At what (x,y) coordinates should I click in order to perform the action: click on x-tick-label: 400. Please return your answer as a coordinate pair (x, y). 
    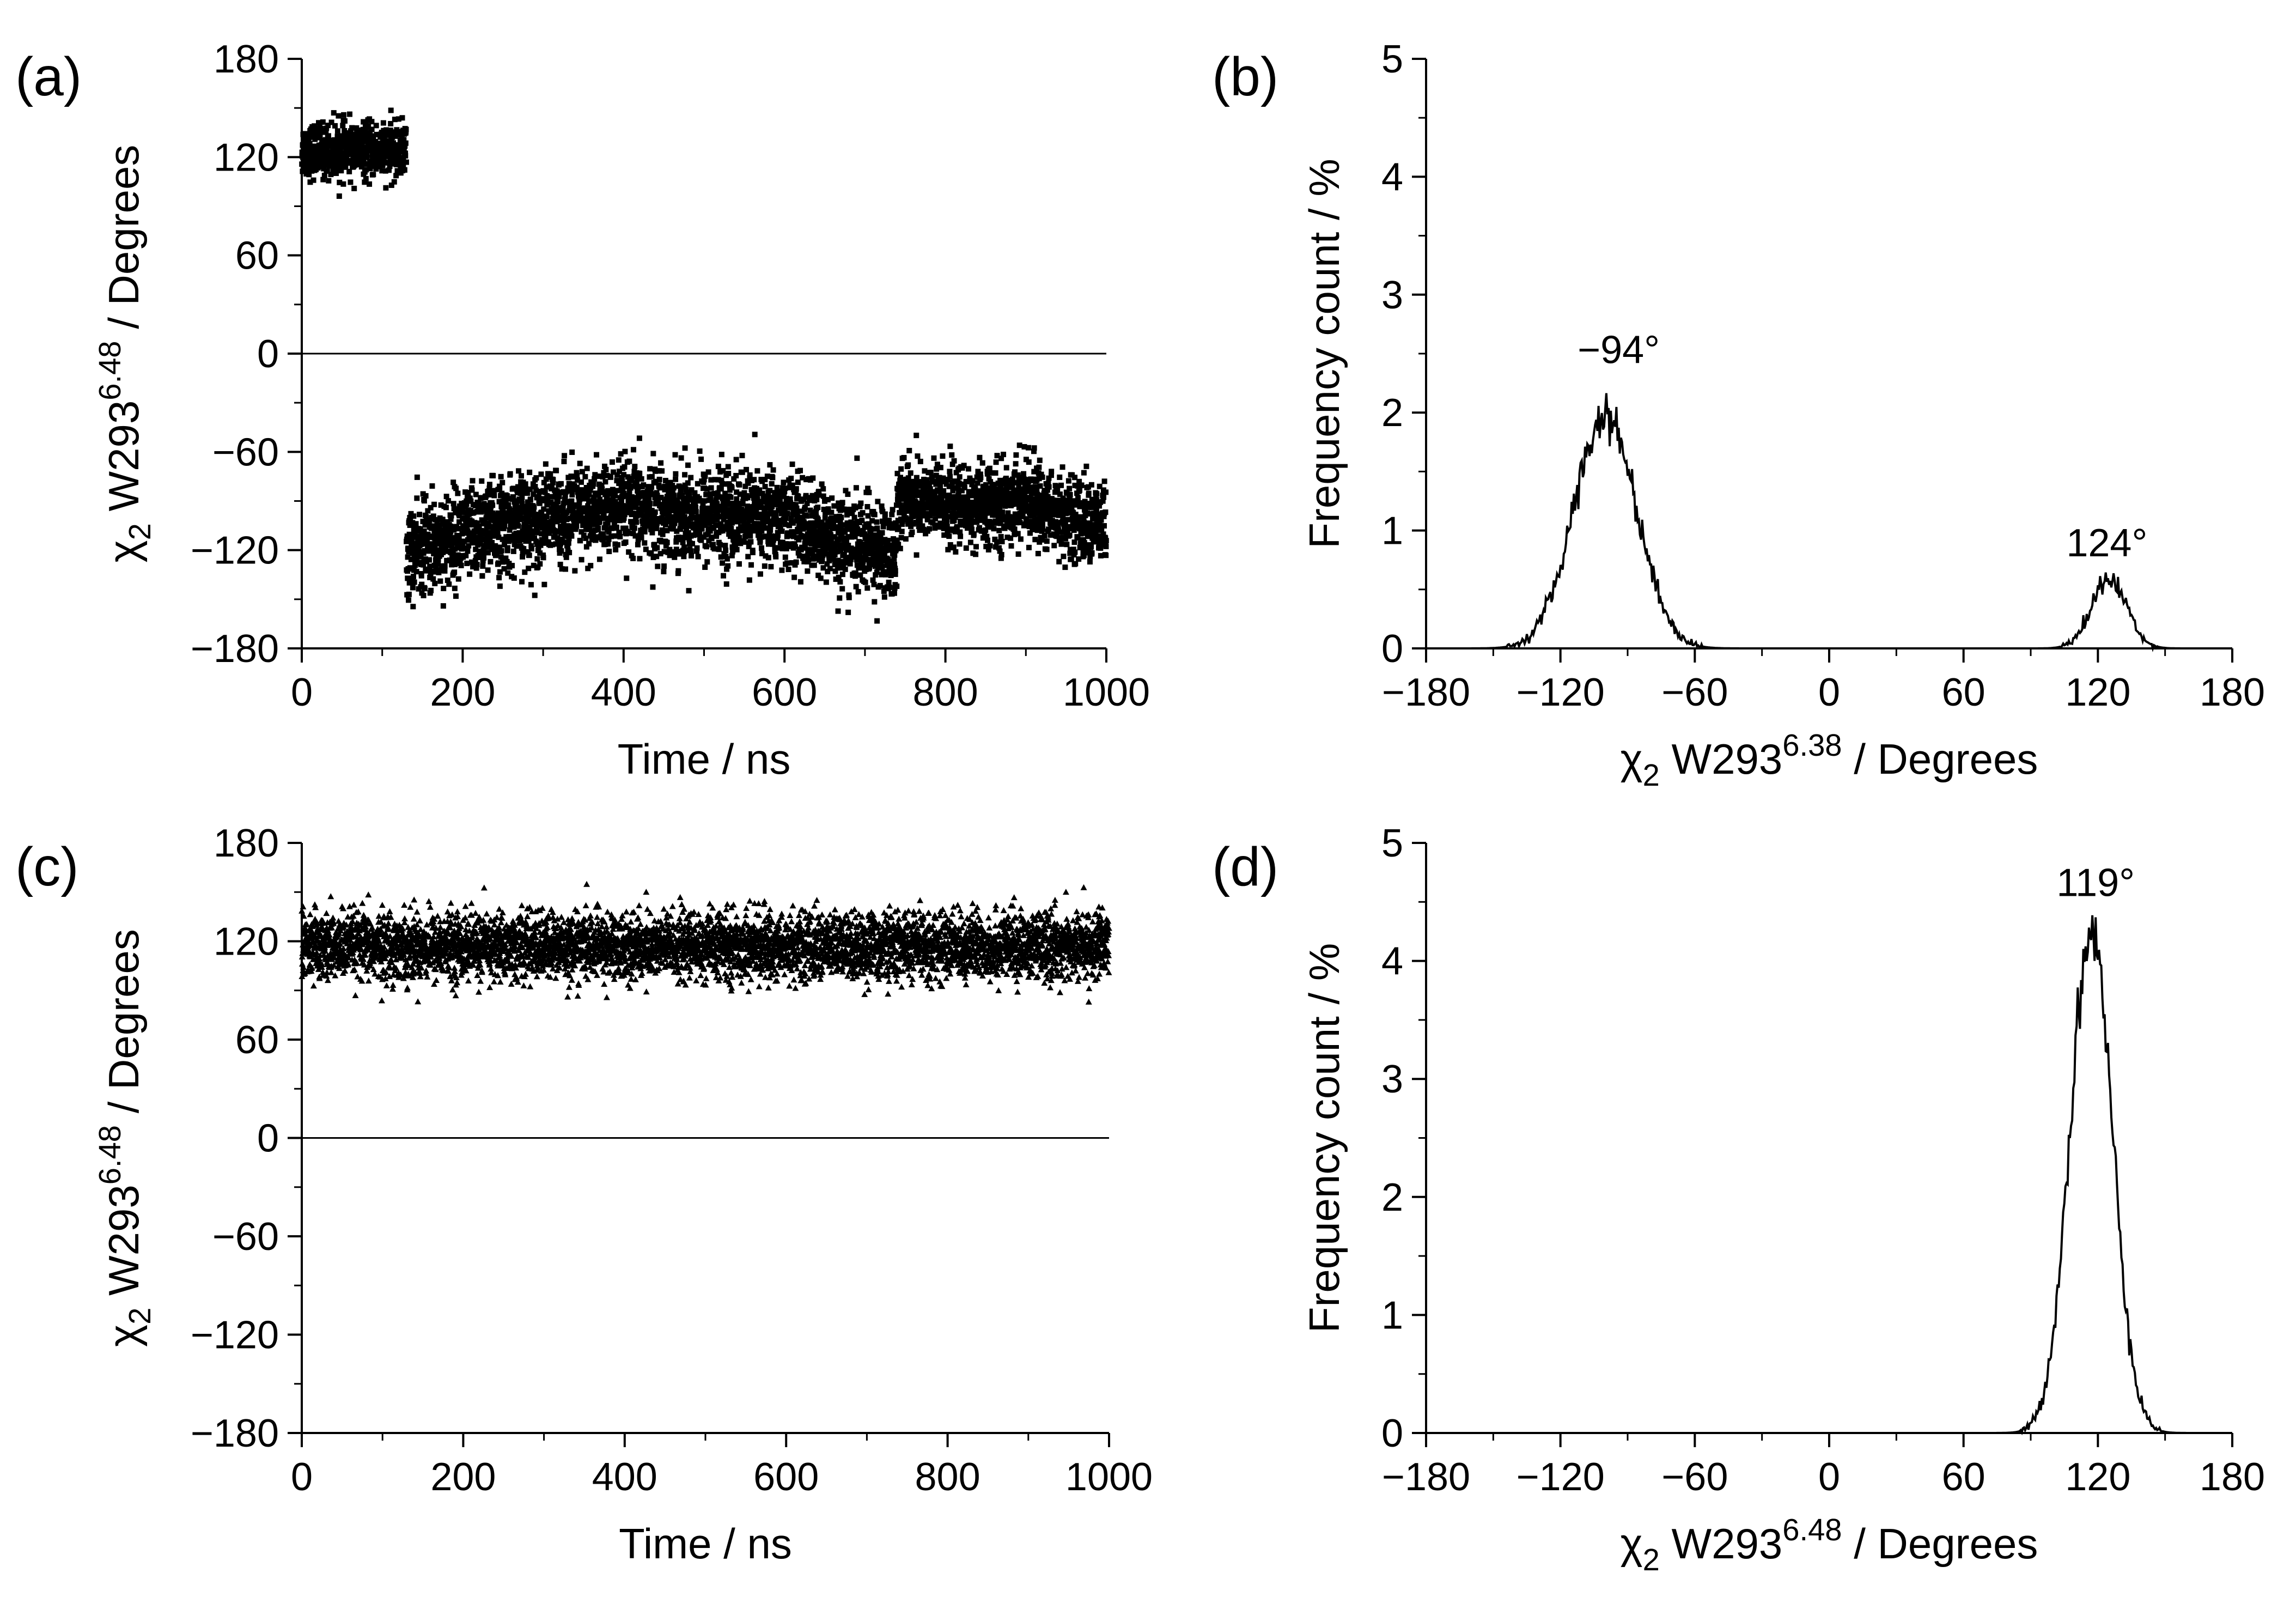
    Looking at the image, I should click on (623, 692).